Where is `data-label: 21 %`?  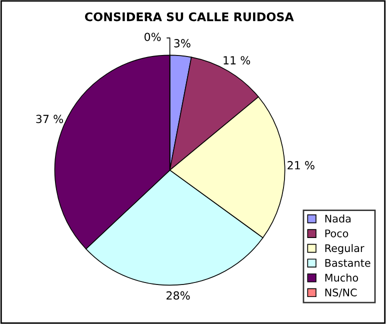
data-label: 21 % is located at coordinates (301, 165).